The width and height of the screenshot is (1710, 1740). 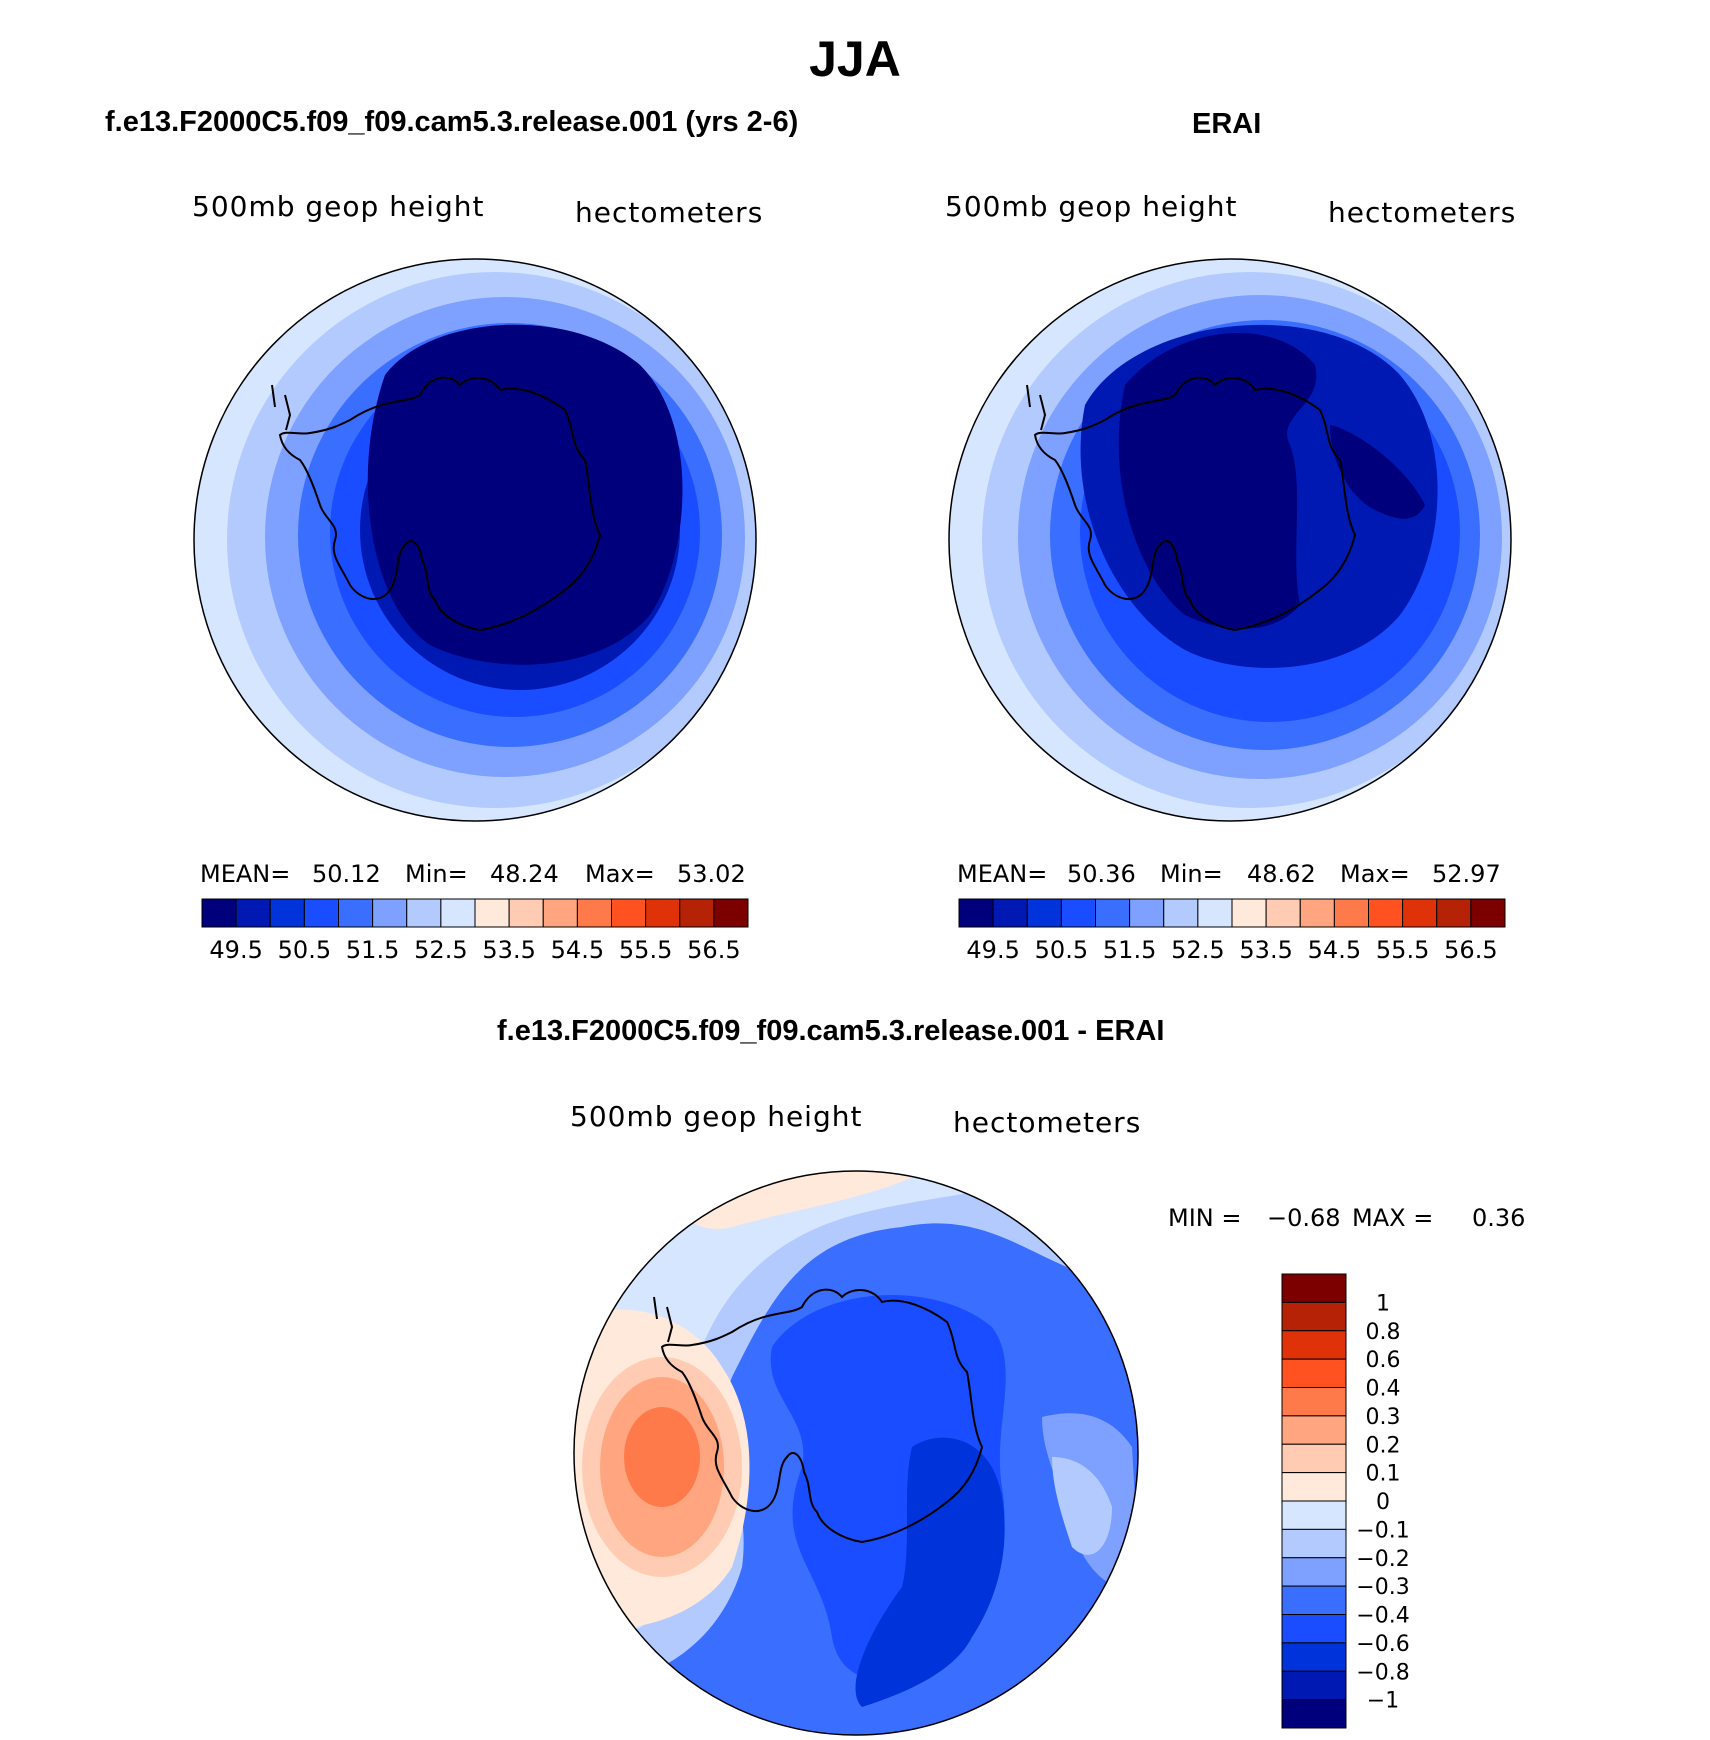 What do you see at coordinates (1382, 1559) in the screenshot?
I see `colorbar-tick-label: −0.2` at bounding box center [1382, 1559].